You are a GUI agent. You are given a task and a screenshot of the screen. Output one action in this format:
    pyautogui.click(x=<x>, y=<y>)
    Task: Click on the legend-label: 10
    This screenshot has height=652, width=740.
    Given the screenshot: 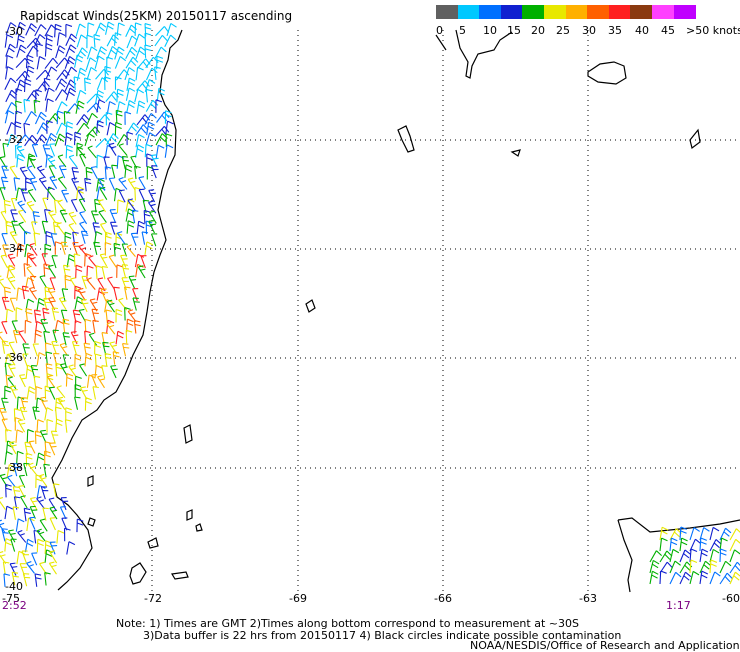 What is the action you would take?
    pyautogui.click(x=490, y=30)
    